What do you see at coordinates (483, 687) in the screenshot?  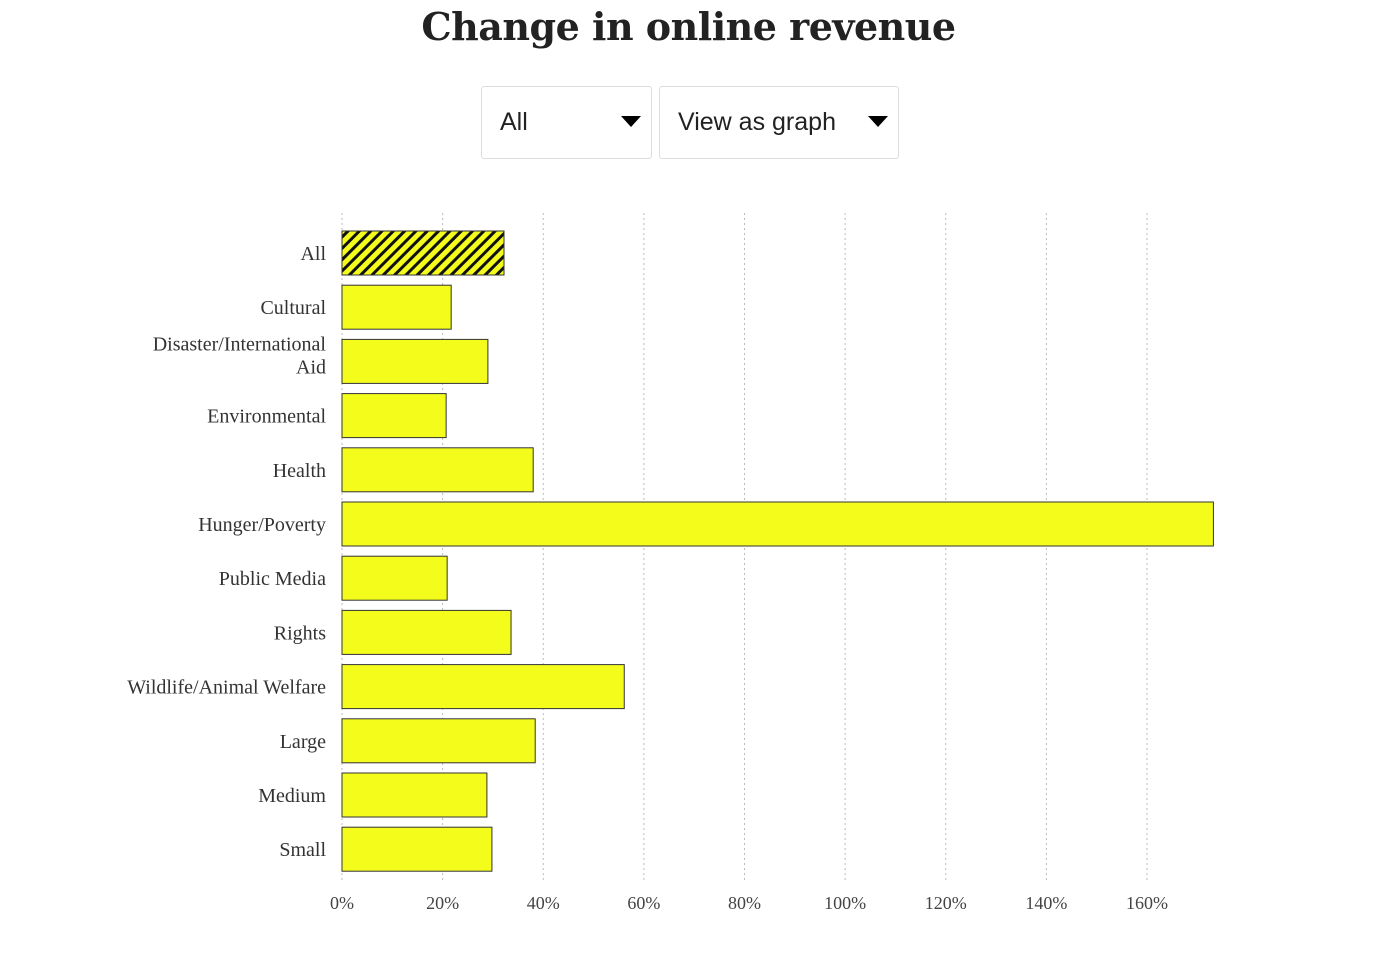 I see `bar-wildlife-animal-welfare` at bounding box center [483, 687].